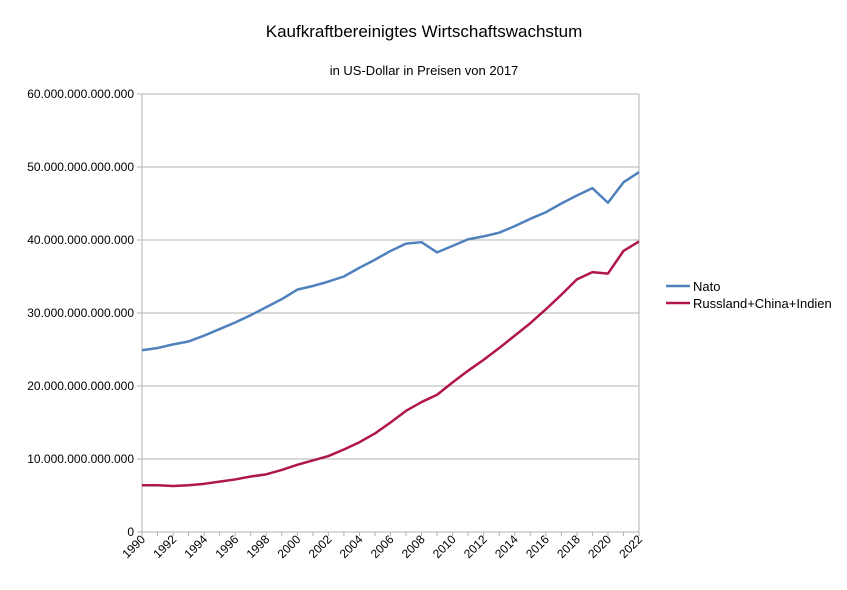 Image resolution: width=847 pixels, height=590 pixels. I want to click on x-tick-label: 1992, so click(164, 546).